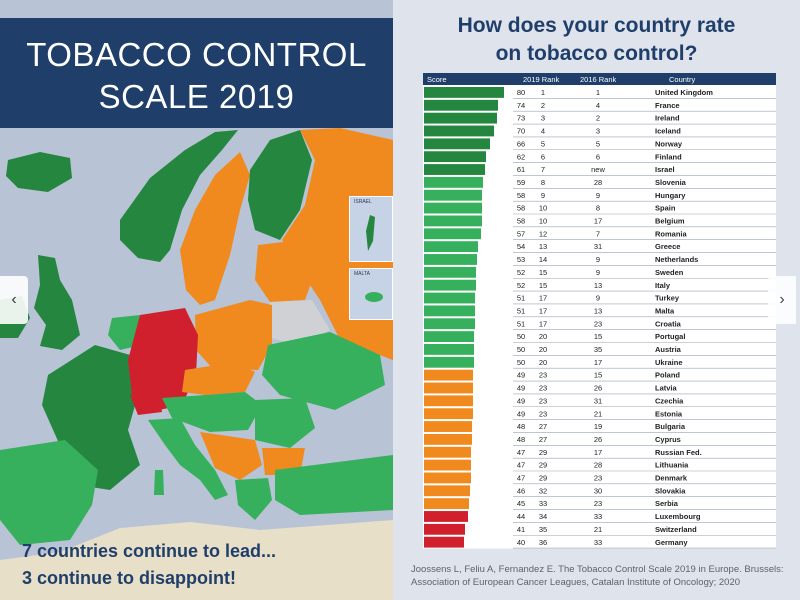 This screenshot has height=600, width=800. I want to click on country-label: Malta, so click(665, 310).